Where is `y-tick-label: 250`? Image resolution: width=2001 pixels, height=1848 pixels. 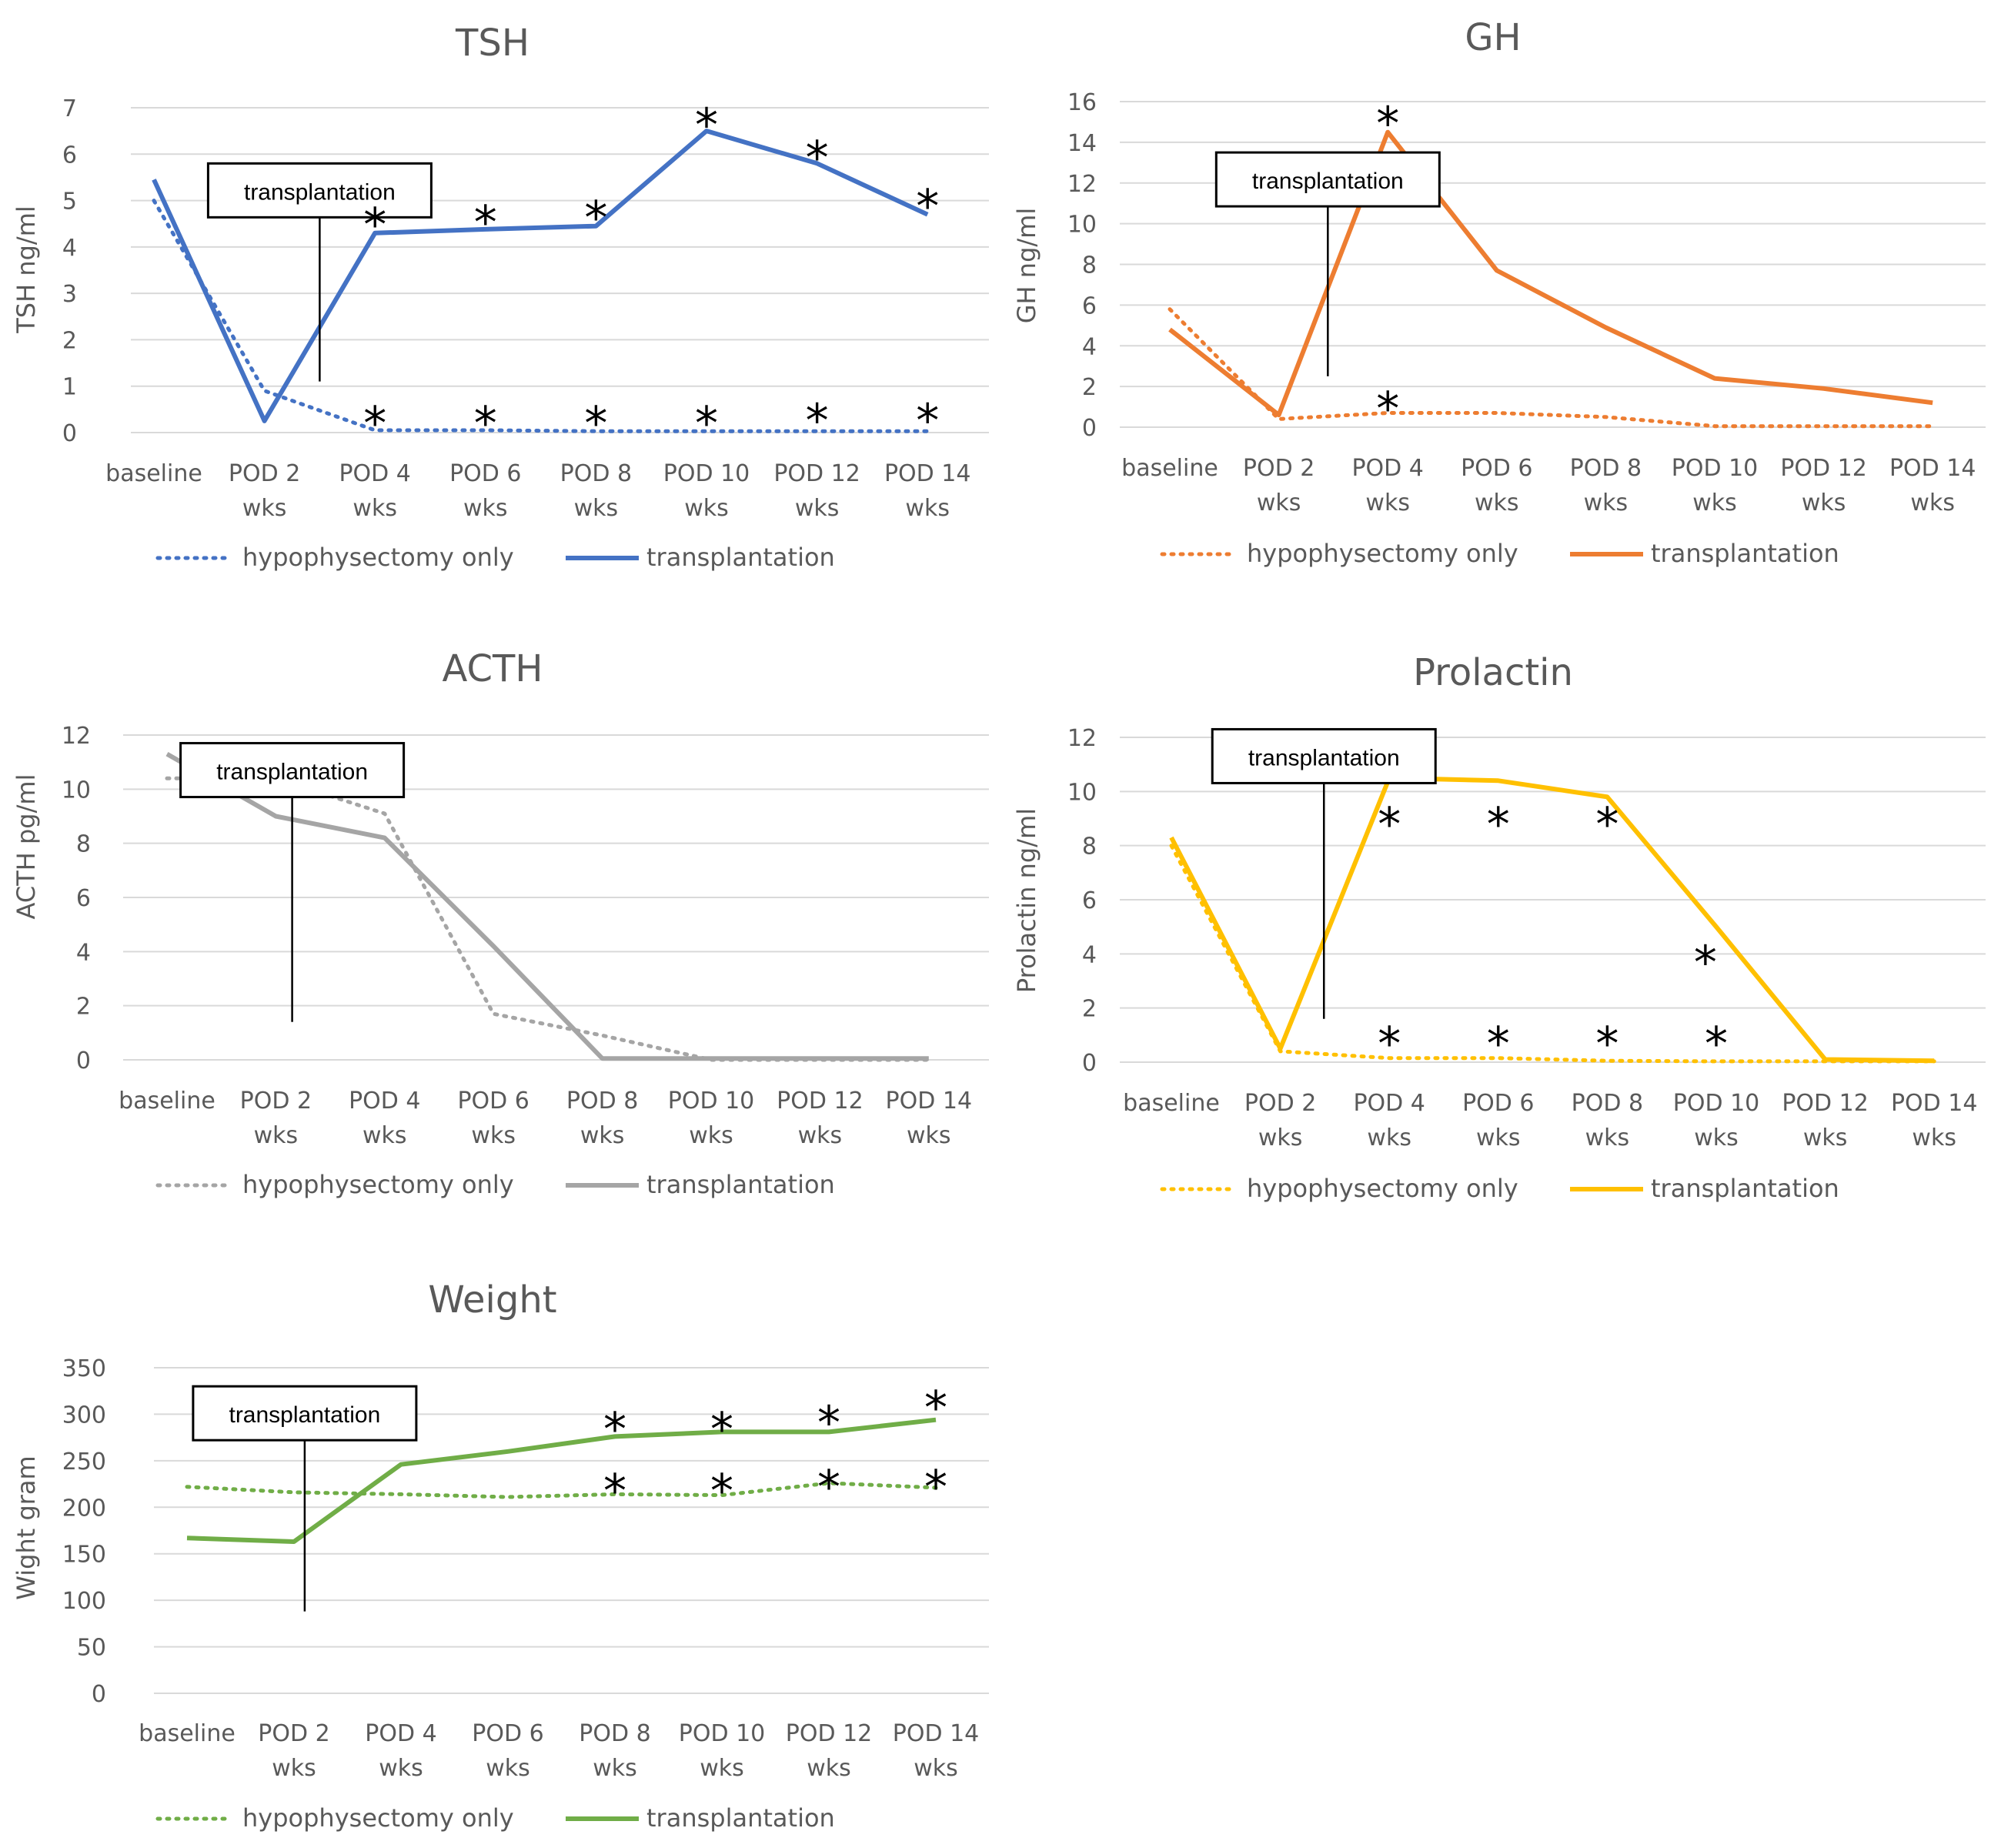
y-tick-label: 250 is located at coordinates (84, 1462).